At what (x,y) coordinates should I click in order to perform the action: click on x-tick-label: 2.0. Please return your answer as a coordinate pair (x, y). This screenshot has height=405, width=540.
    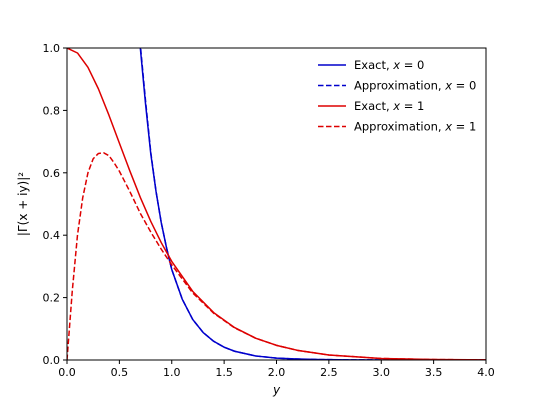
    Looking at the image, I should click on (277, 372).